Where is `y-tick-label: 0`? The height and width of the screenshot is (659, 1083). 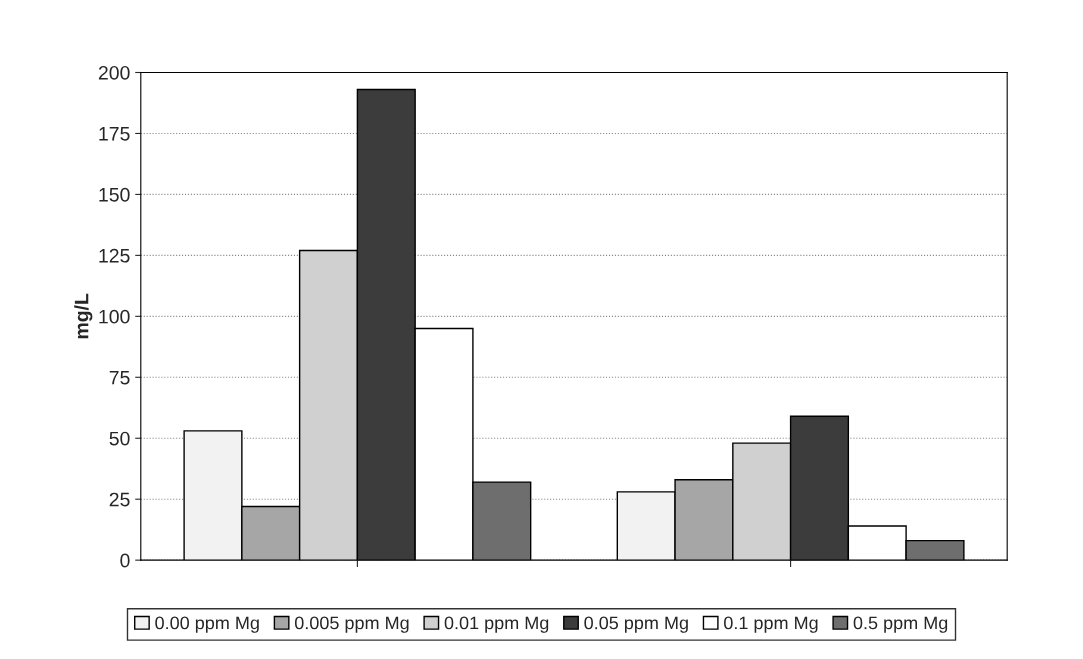
y-tick-label: 0 is located at coordinates (125, 560).